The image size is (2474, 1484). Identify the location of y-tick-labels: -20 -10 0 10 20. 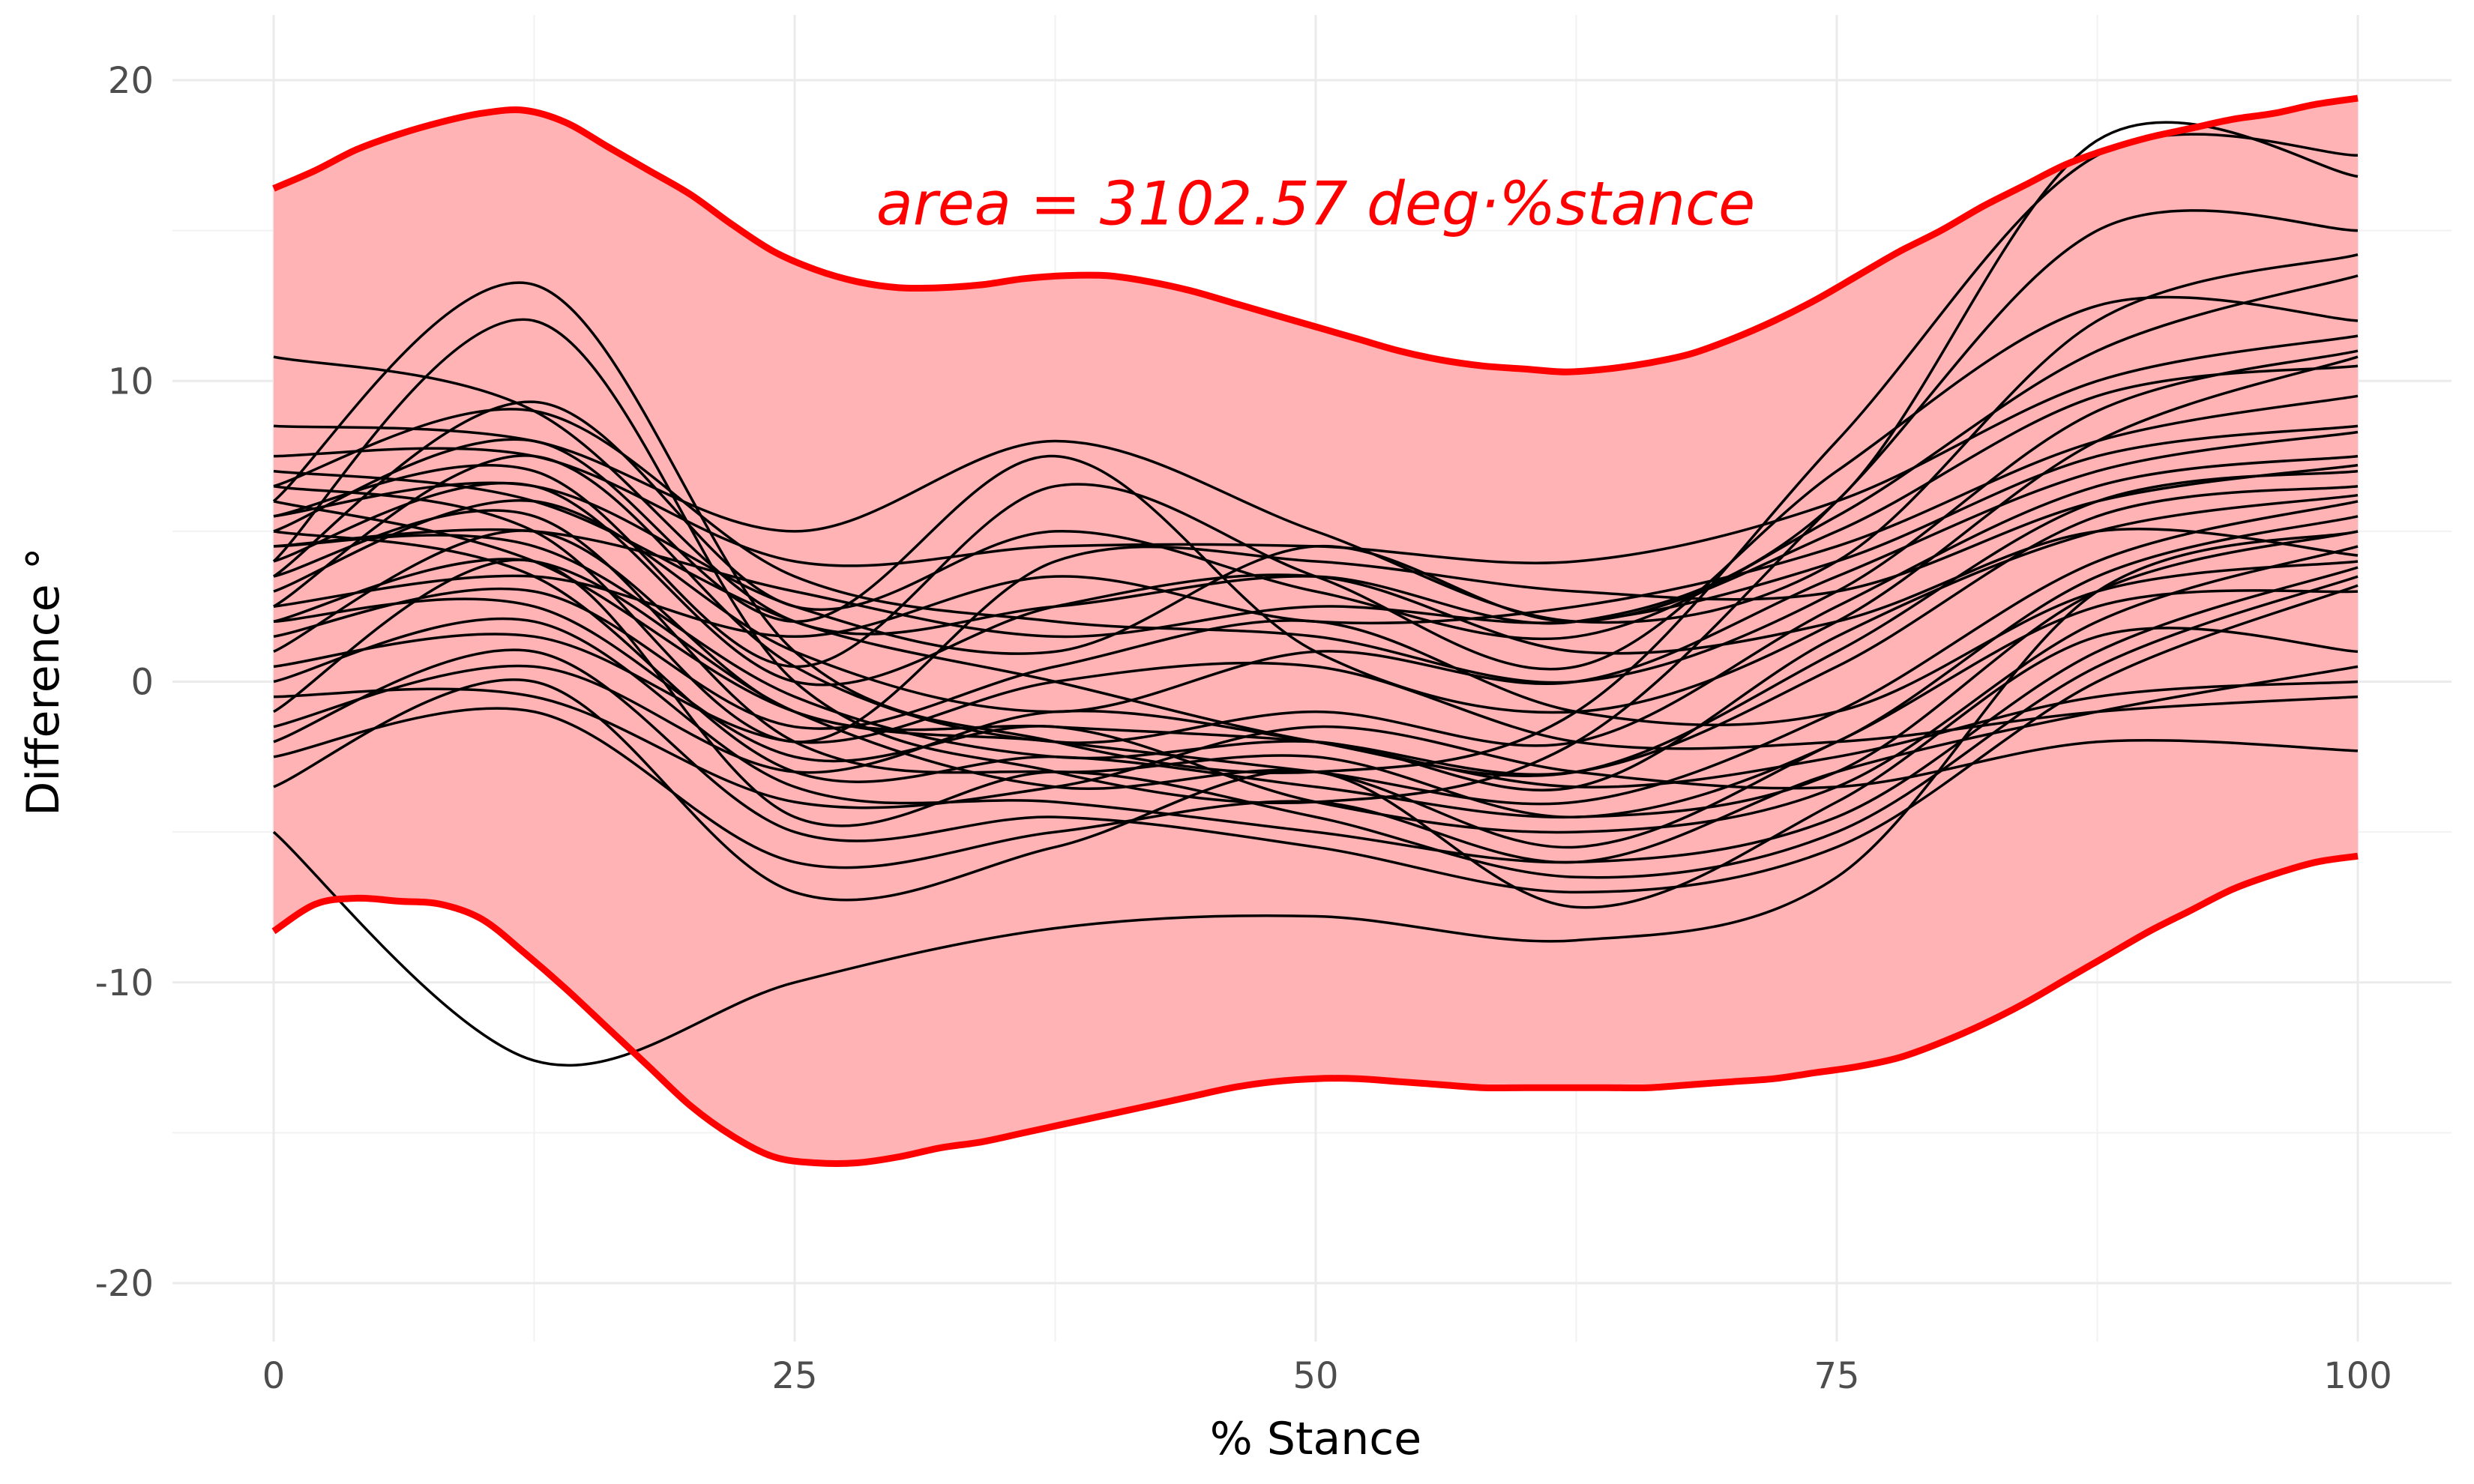
(125, 683).